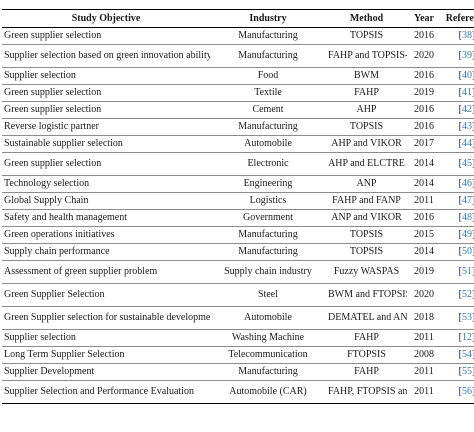 The height and width of the screenshot is (432, 474). I want to click on cell-year: 2017, so click(424, 144).